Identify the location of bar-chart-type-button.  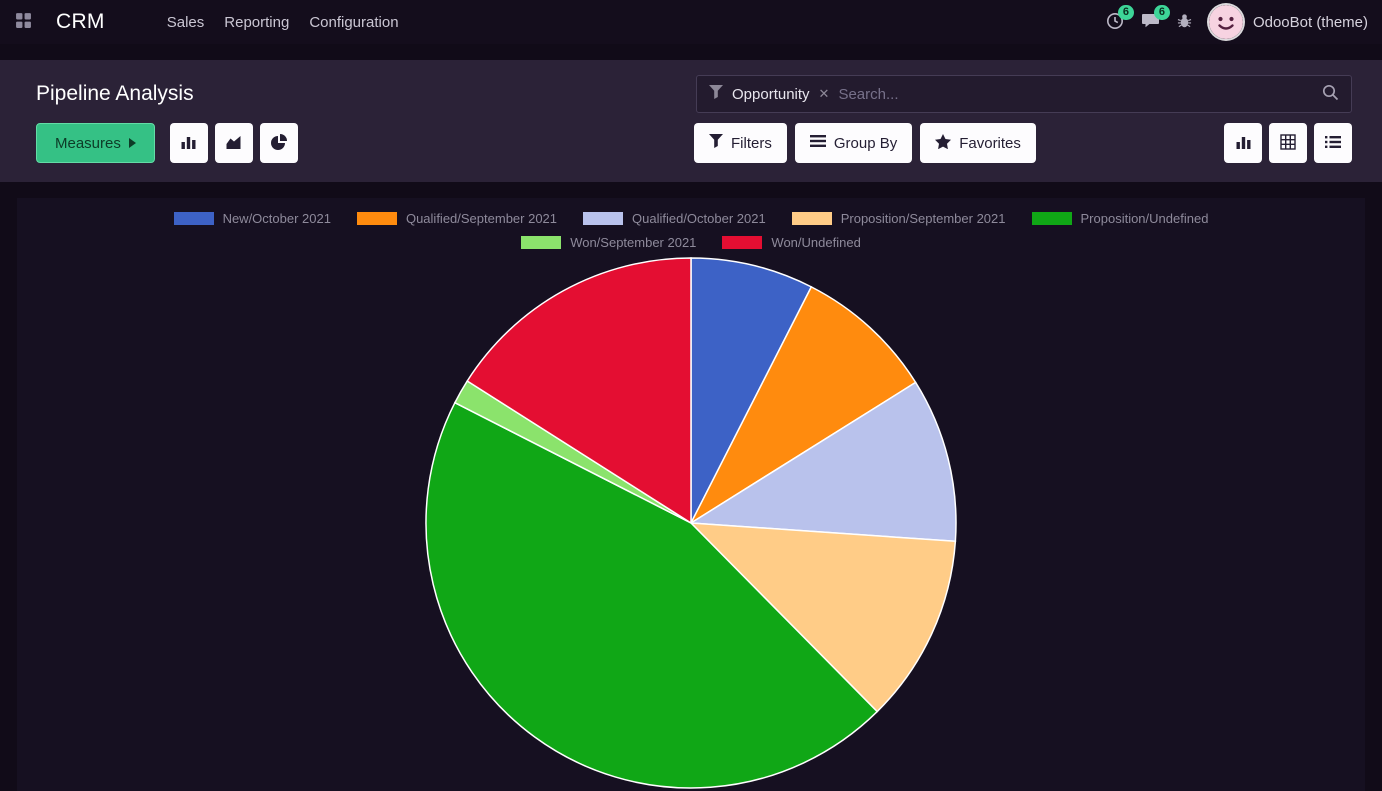
(188, 143).